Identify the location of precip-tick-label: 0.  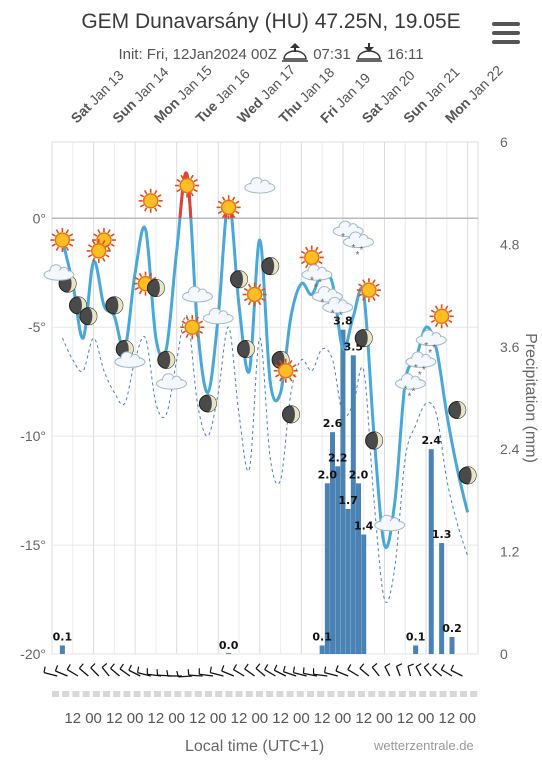
(504, 654).